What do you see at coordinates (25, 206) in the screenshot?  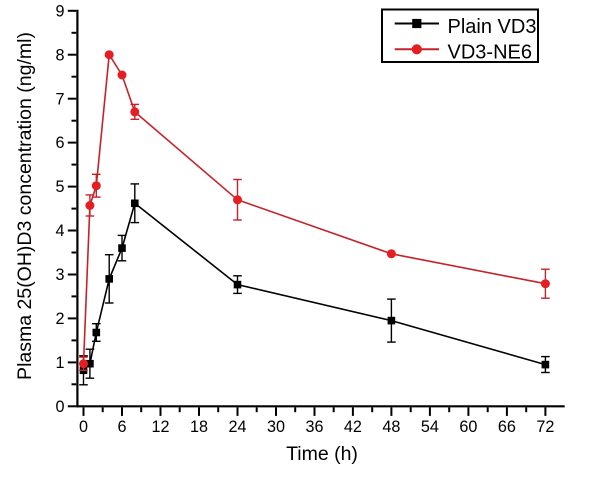 I see `svg-text:Plasma 25(OH)D3 concentration: Plasma 25(OH)D3 concentration (ng/ml)` at bounding box center [25, 206].